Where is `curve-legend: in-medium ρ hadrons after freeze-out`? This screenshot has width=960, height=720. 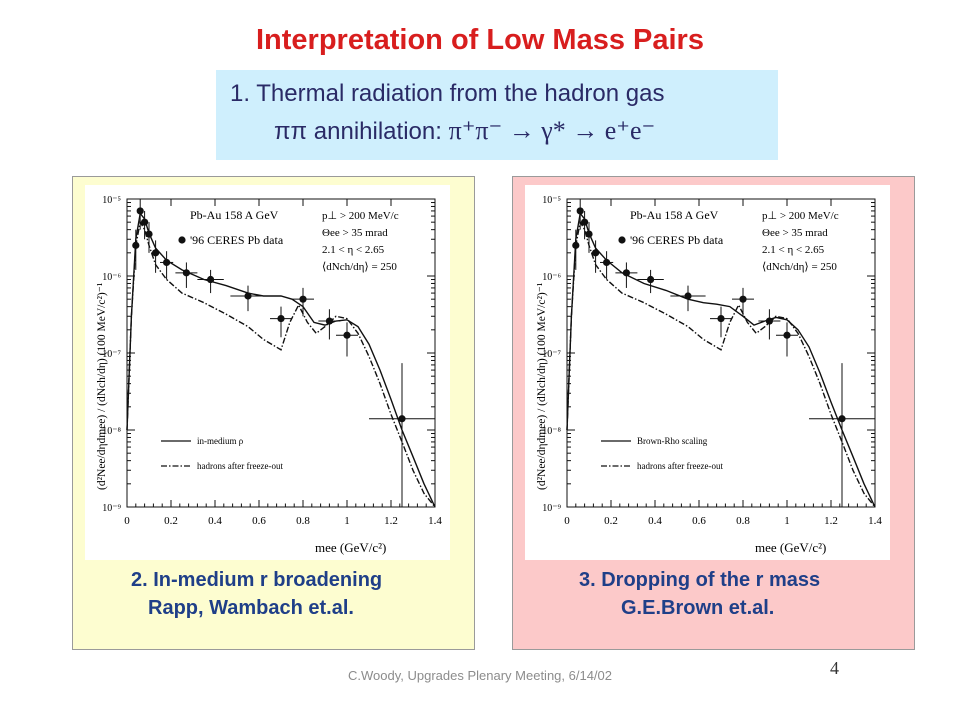 curve-legend: in-medium ρ hadrons after freeze-out is located at coordinates (222, 453).